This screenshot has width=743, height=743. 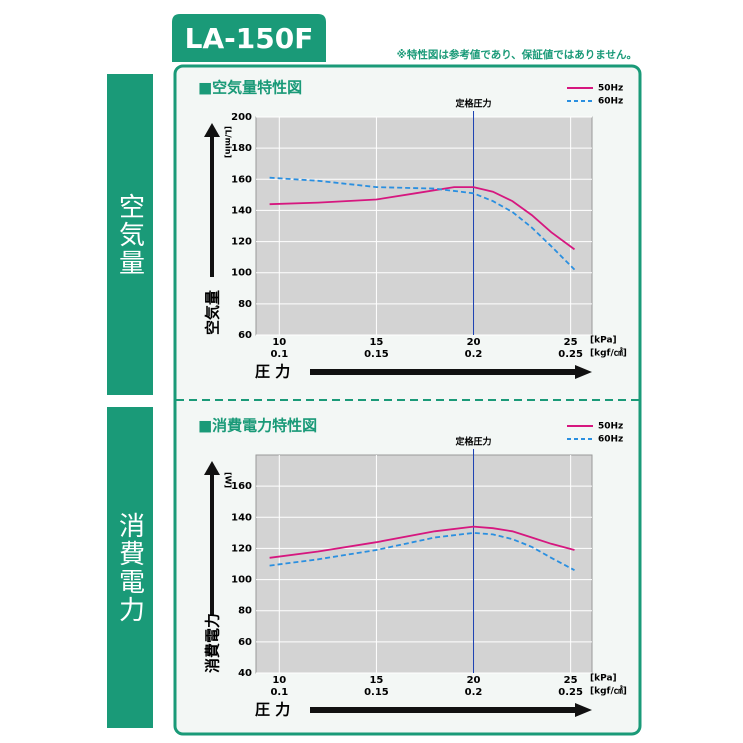 What do you see at coordinates (130, 234) in the screenshot?
I see `side-label: 空気量` at bounding box center [130, 234].